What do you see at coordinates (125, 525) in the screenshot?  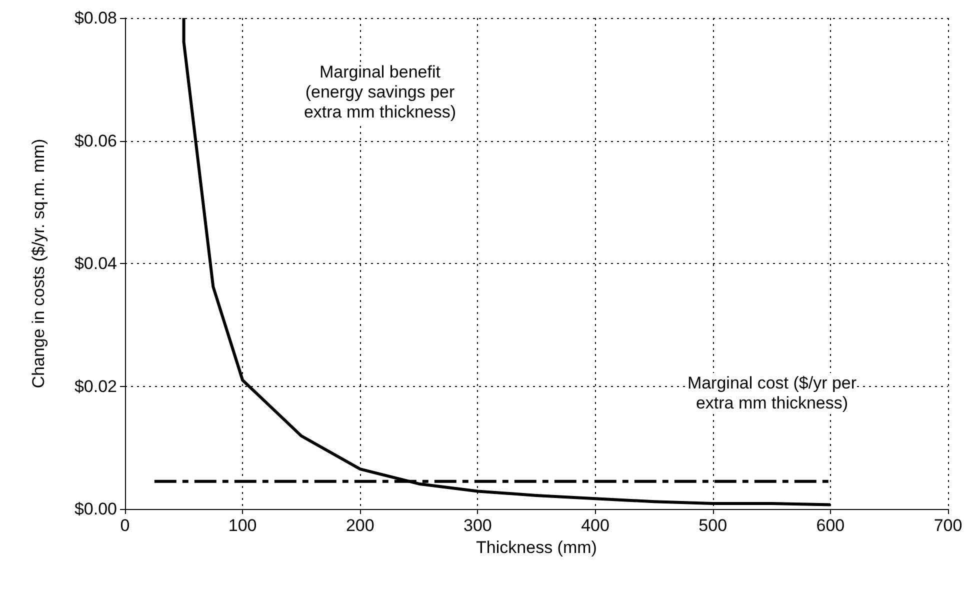 I see `x-tick-label: 0` at bounding box center [125, 525].